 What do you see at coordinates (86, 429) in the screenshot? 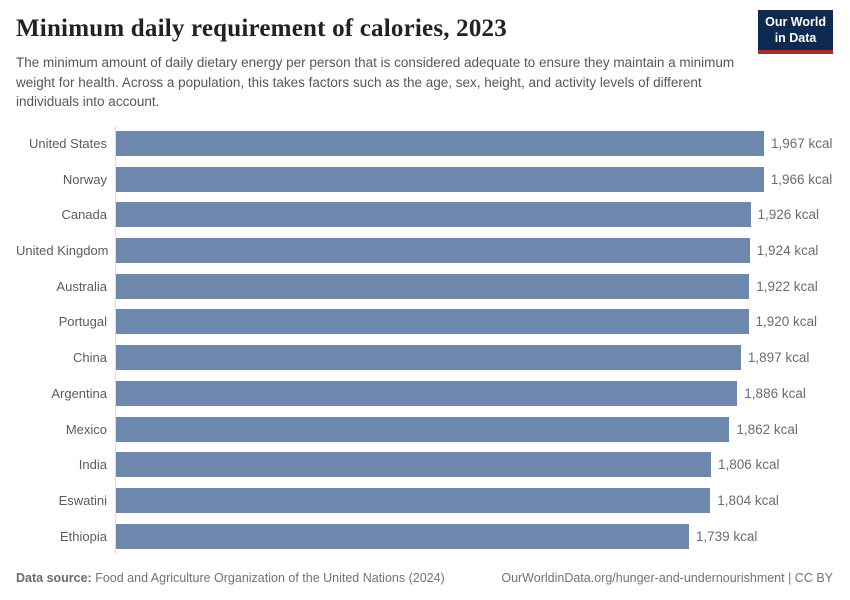
I see `country-label: Mexico` at bounding box center [86, 429].